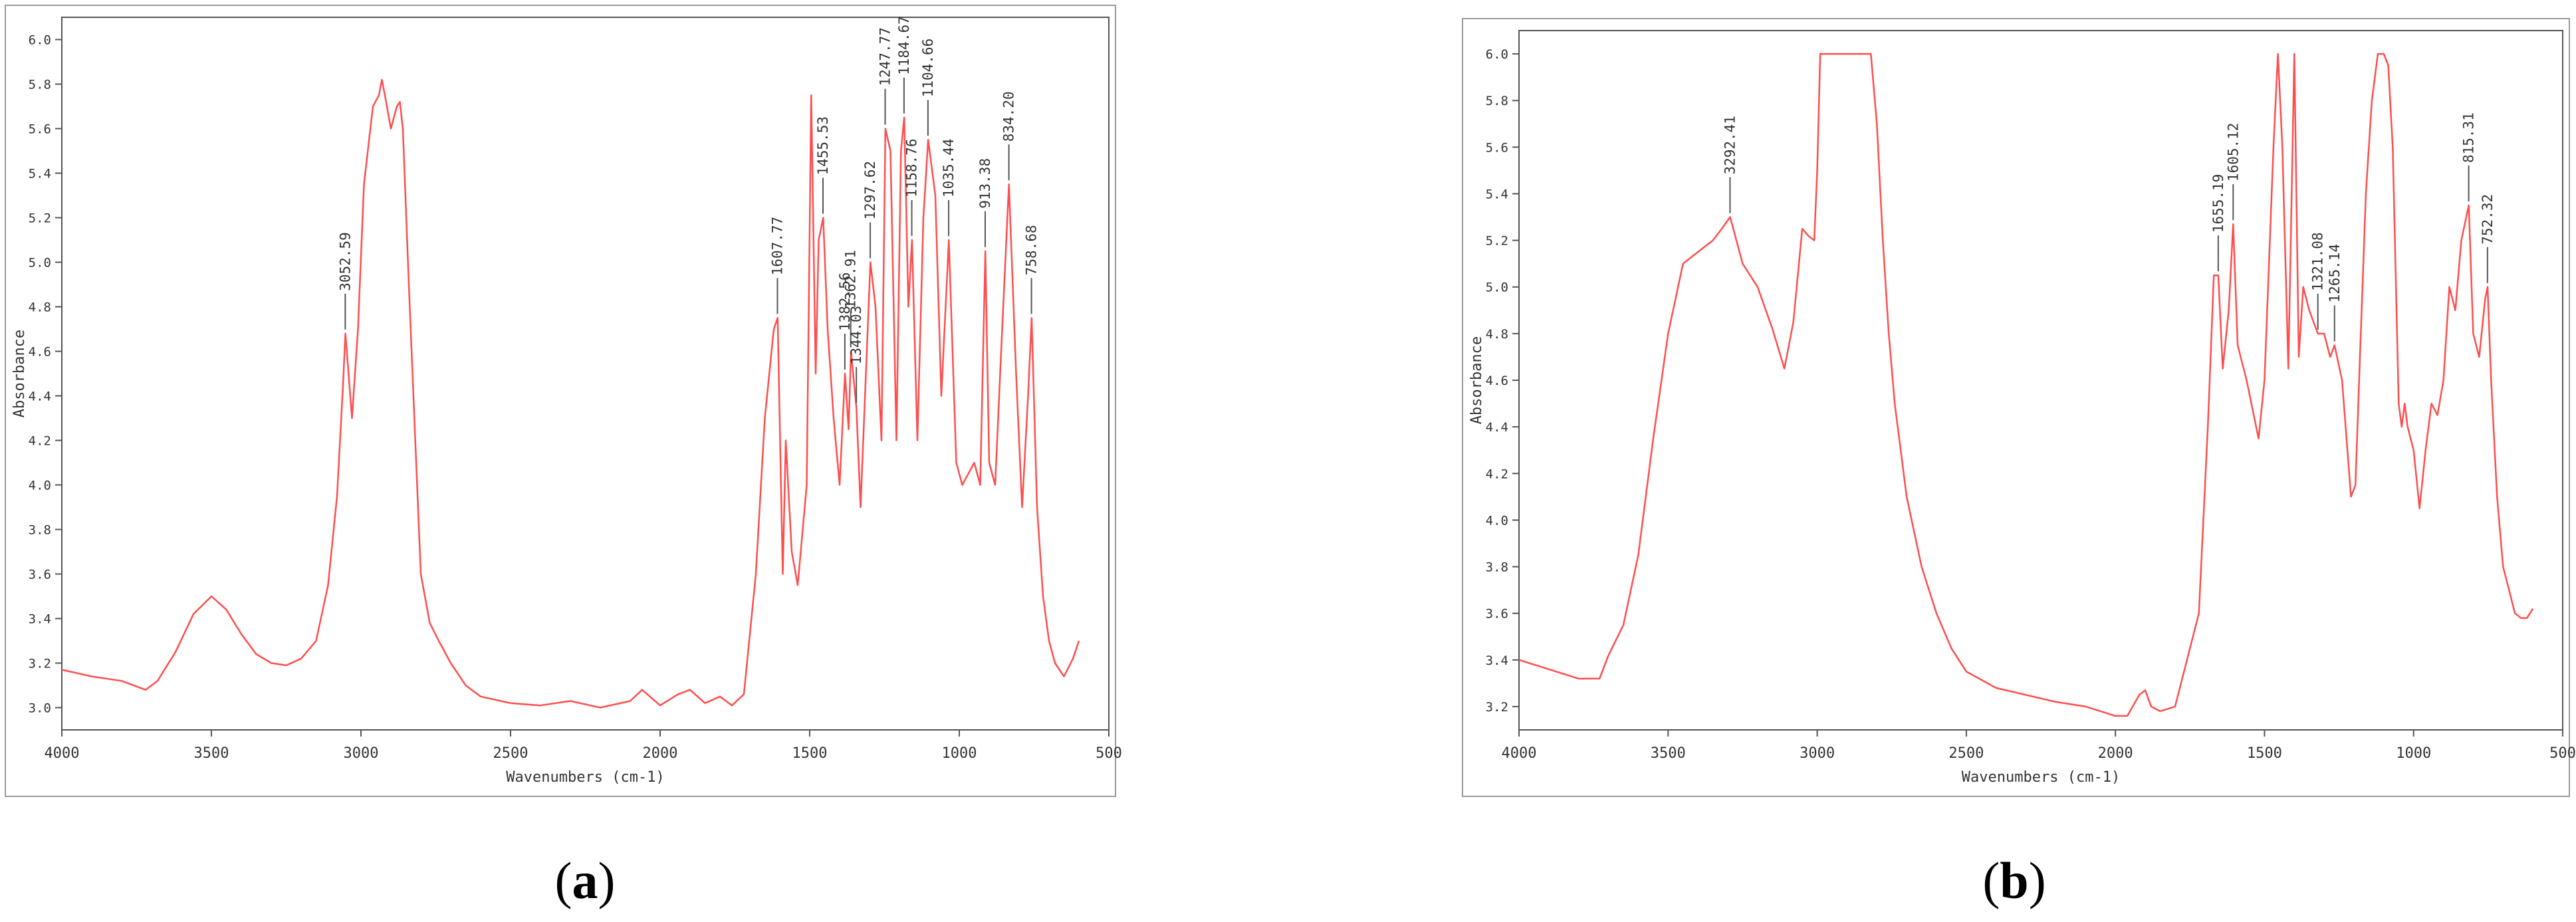 The image size is (2576, 922). What do you see at coordinates (985, 183) in the screenshot?
I see `peak-label: 913.38` at bounding box center [985, 183].